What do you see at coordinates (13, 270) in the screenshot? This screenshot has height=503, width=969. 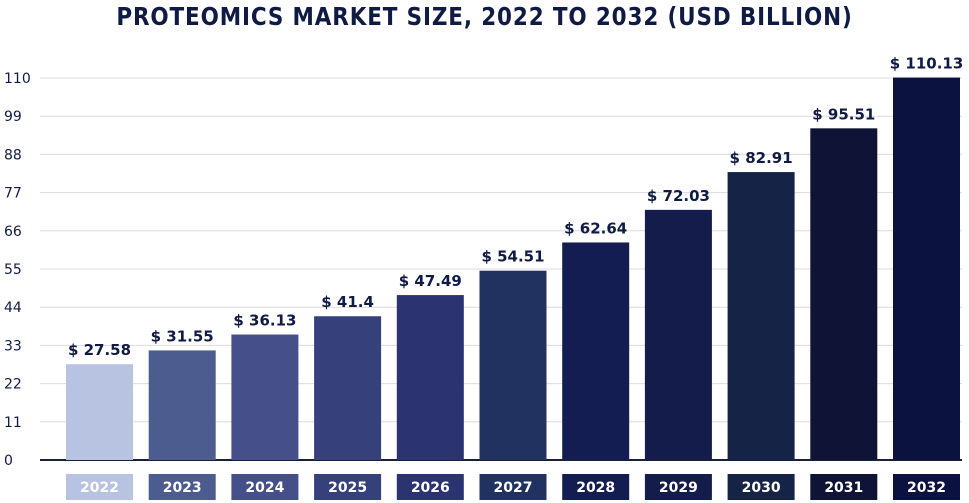 I see `y-tick-label: 55` at bounding box center [13, 270].